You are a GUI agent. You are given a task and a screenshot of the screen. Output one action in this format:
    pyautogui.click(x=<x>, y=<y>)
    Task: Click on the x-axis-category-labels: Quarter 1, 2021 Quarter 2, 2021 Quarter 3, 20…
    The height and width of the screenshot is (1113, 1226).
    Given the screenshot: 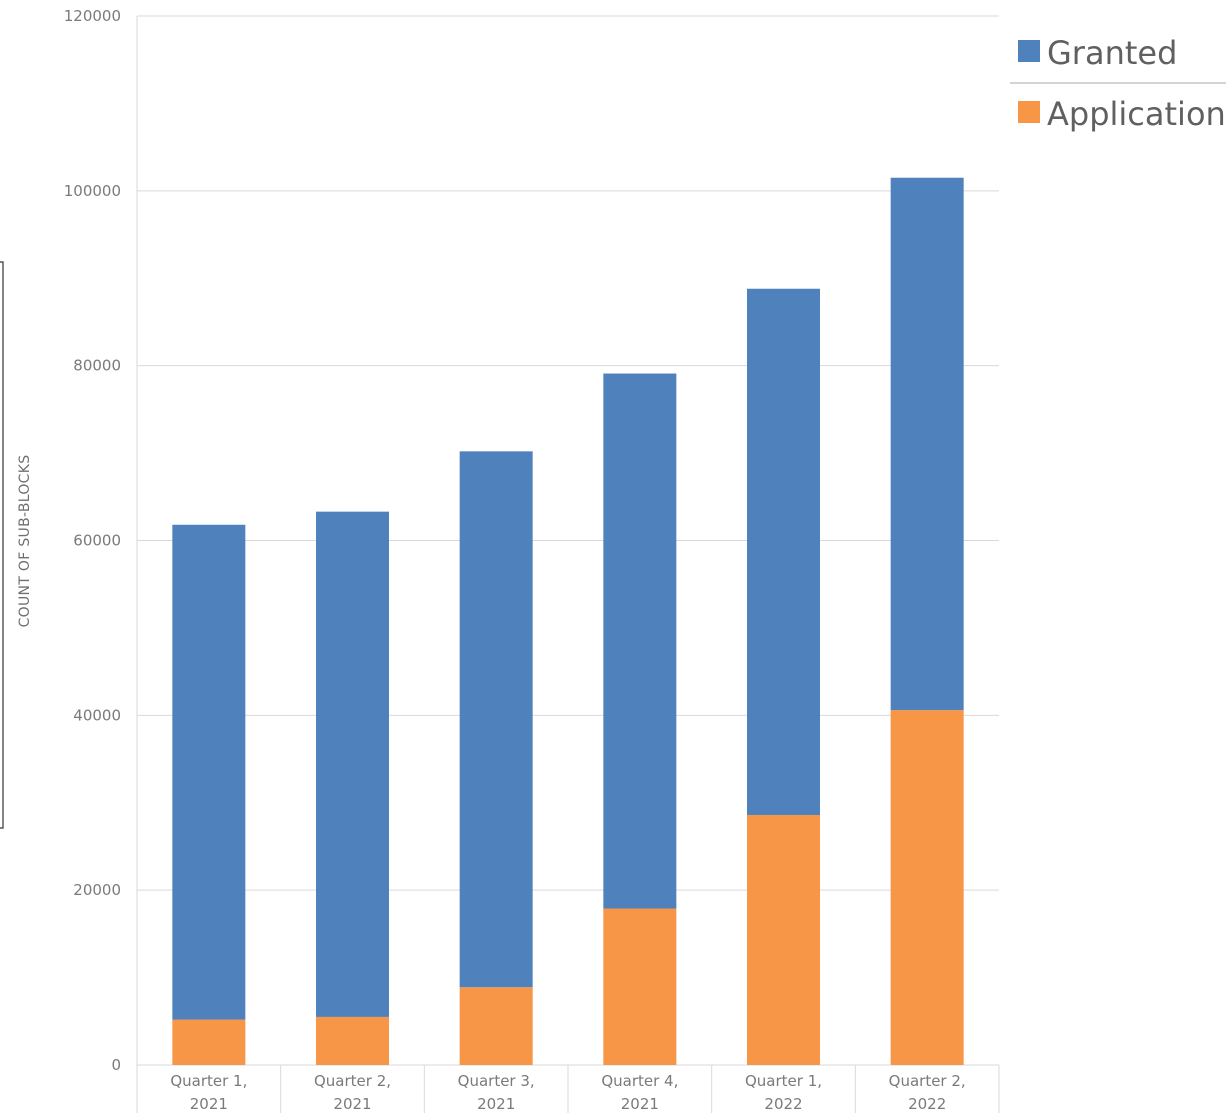 What is the action you would take?
    pyautogui.click(x=567, y=1092)
    